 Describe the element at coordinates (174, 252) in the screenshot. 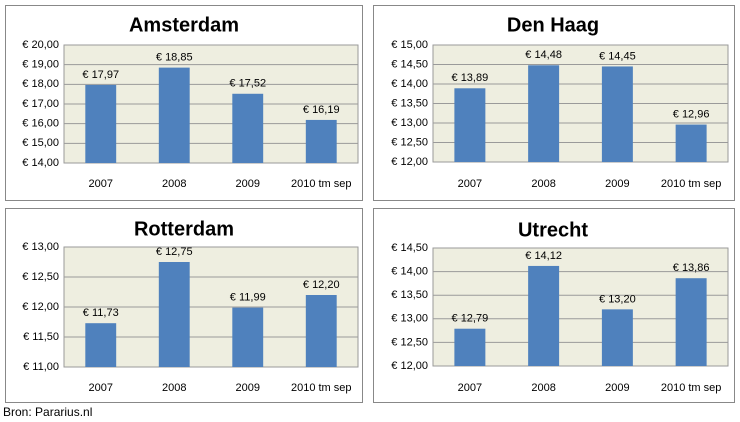

I see `data-label: € 12,75` at that location.